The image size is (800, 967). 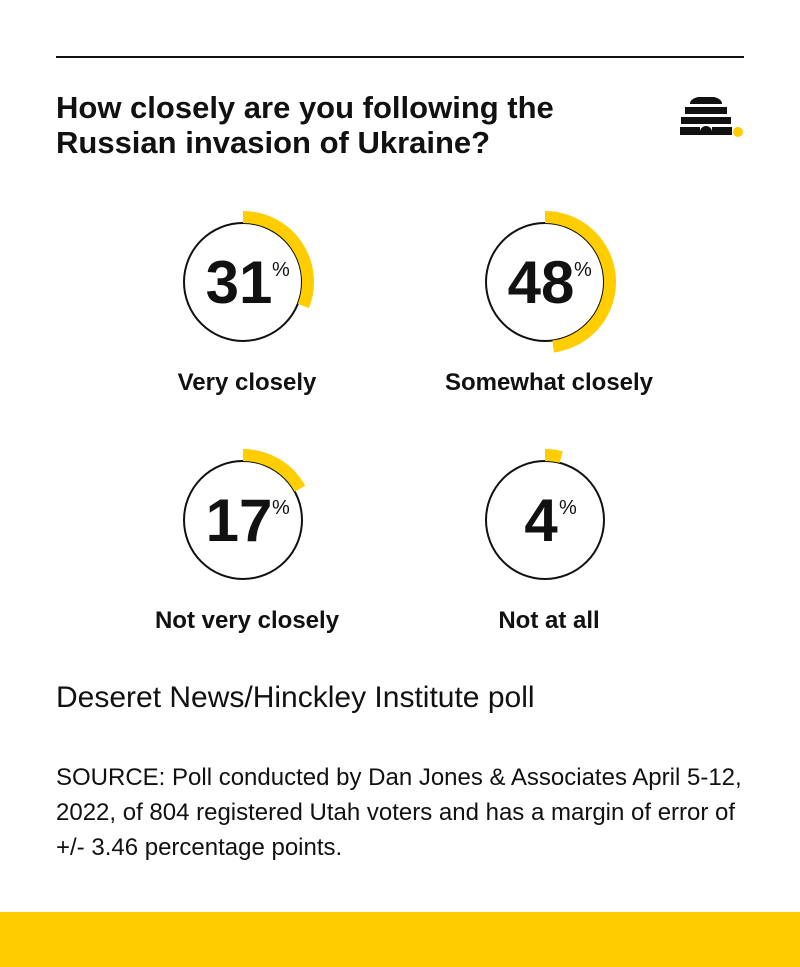 I want to click on category-label: Very closely, so click(x=247, y=382).